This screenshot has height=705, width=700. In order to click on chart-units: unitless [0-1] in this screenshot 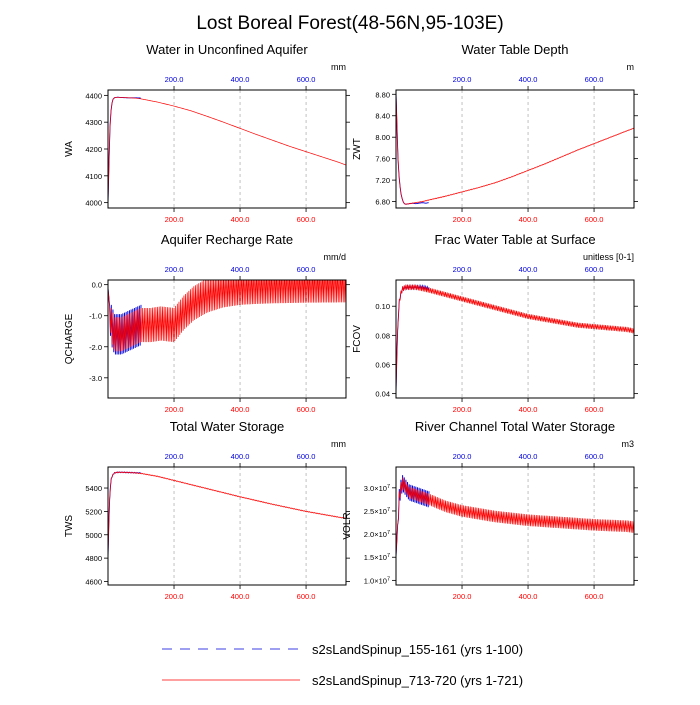, I will do `click(608, 257)`.